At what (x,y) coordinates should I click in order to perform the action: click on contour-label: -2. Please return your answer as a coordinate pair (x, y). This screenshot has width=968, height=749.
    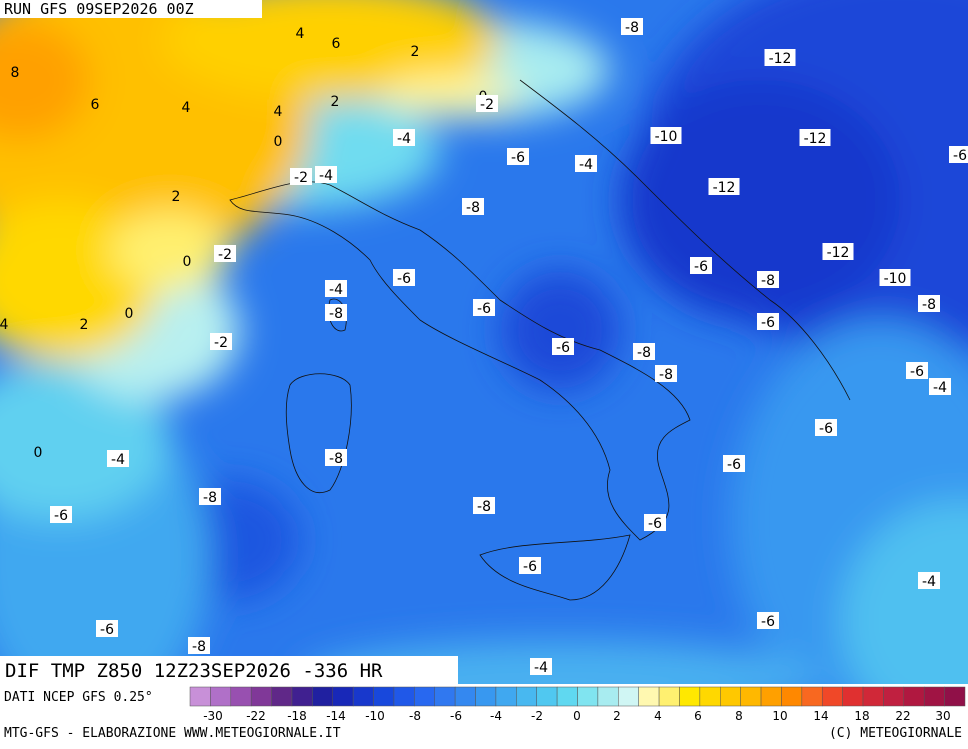
    Looking at the image, I should click on (225, 255).